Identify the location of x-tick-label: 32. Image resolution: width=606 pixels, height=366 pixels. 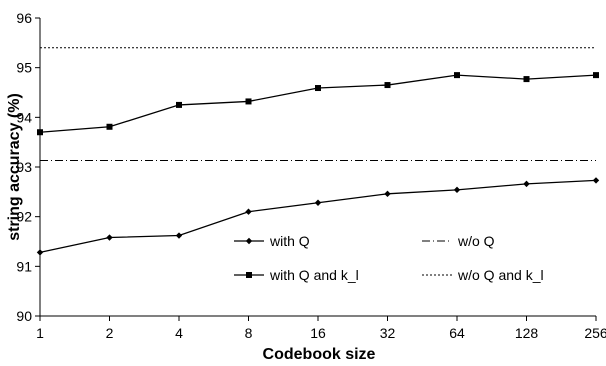
(388, 333).